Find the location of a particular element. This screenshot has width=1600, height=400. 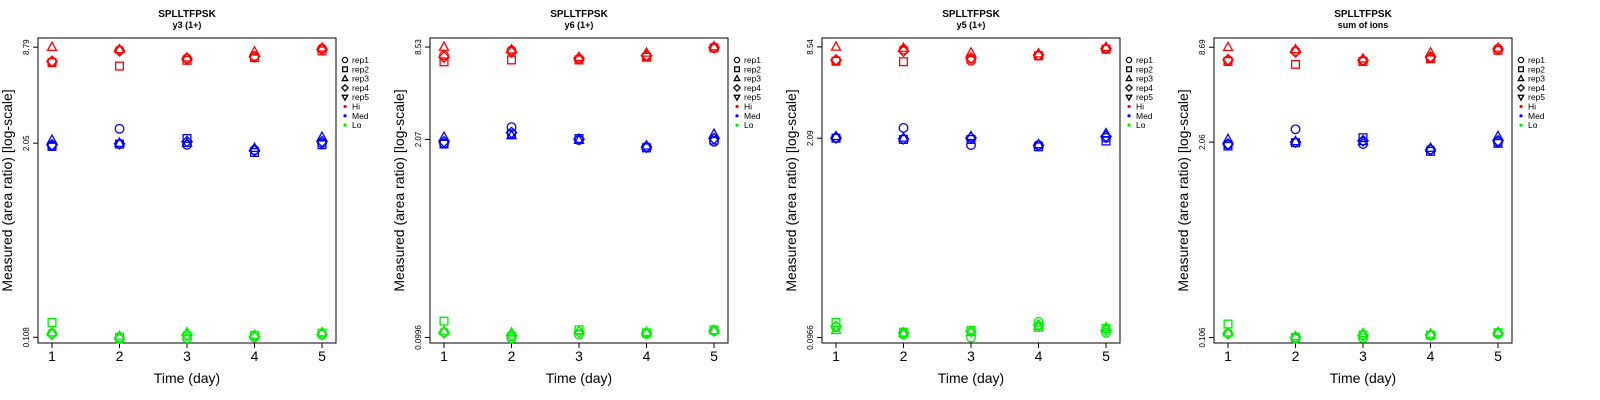

y-tick-label: 0.0996 is located at coordinates (418, 337).